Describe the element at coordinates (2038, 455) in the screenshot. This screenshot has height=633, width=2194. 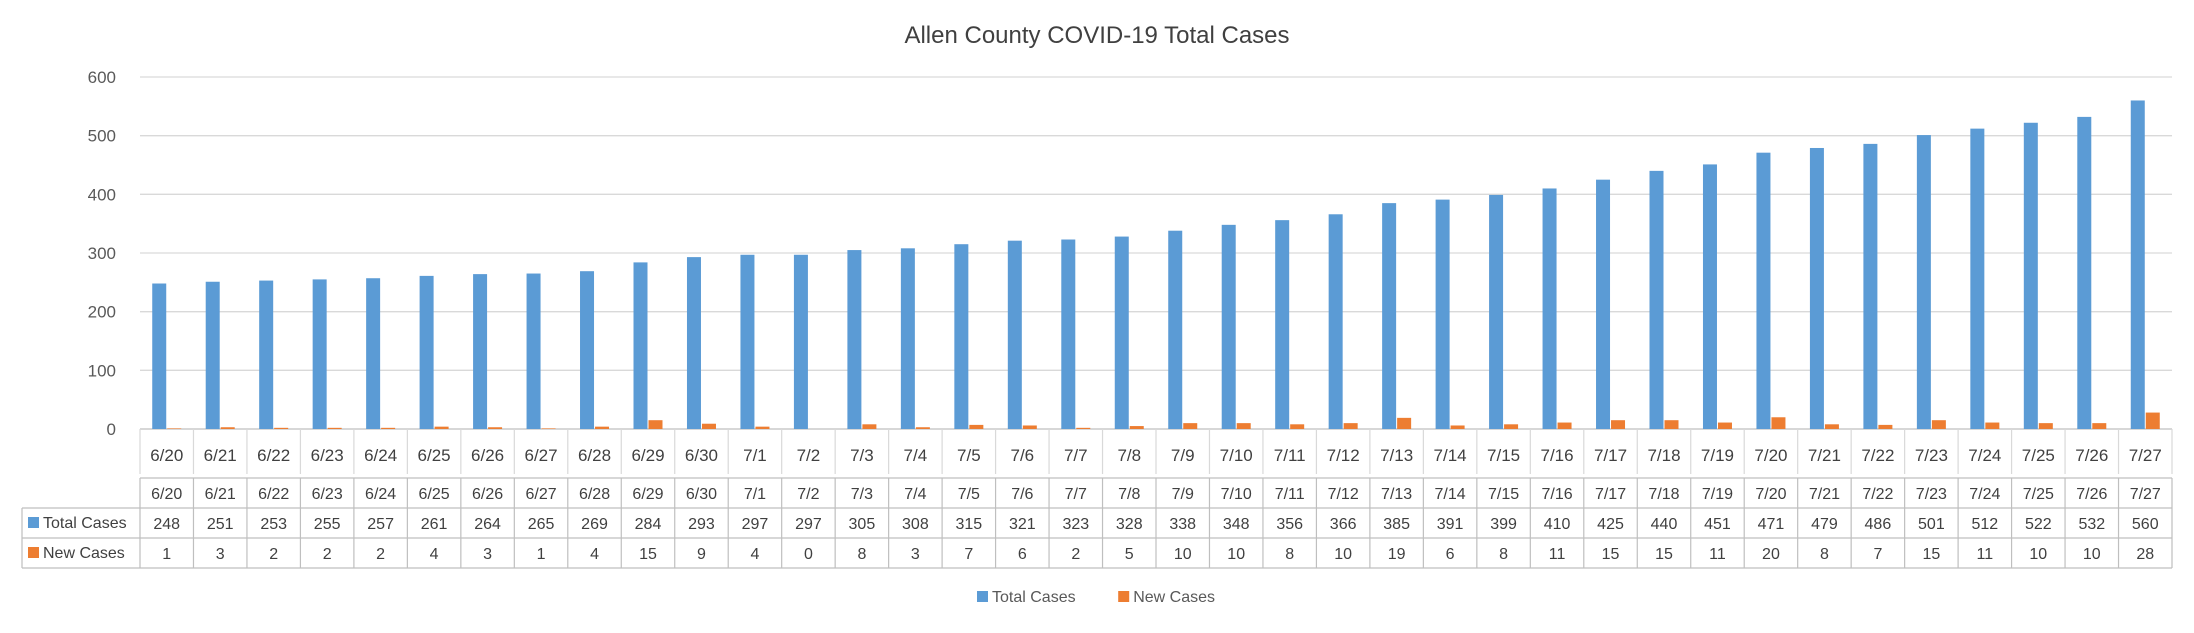
I see `x-tick-label: 7/25` at that location.